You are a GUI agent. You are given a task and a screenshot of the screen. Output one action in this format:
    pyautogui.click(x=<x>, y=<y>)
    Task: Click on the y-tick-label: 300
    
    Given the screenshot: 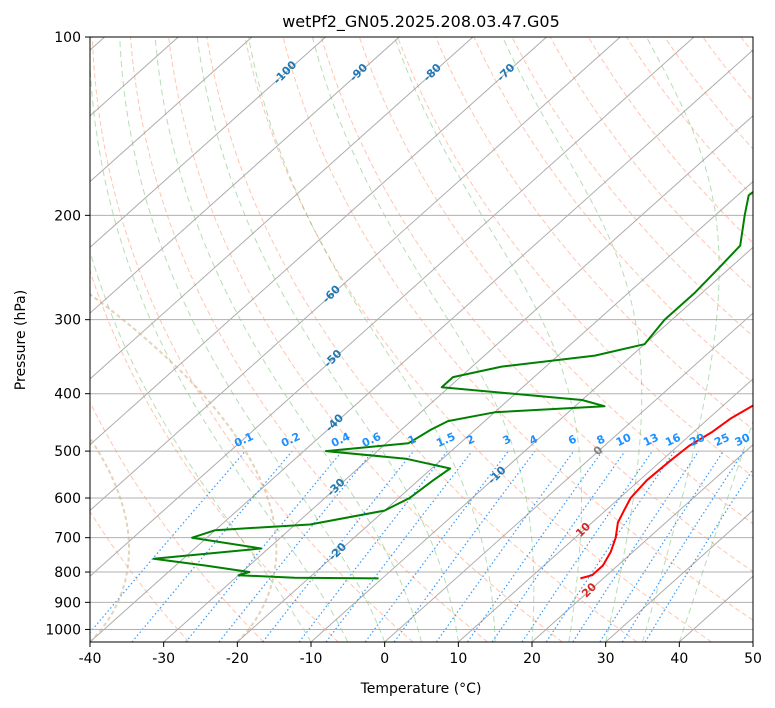 What is the action you would take?
    pyautogui.click(x=67, y=321)
    